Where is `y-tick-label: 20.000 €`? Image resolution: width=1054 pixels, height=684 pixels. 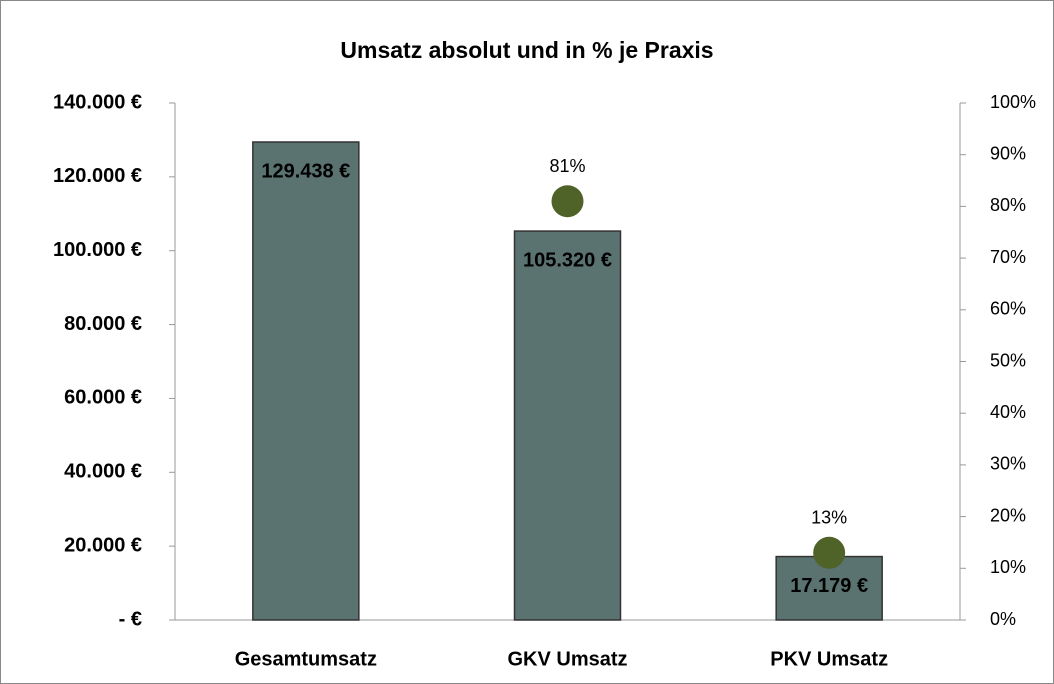
y-tick-label: 20.000 € is located at coordinates (103, 545).